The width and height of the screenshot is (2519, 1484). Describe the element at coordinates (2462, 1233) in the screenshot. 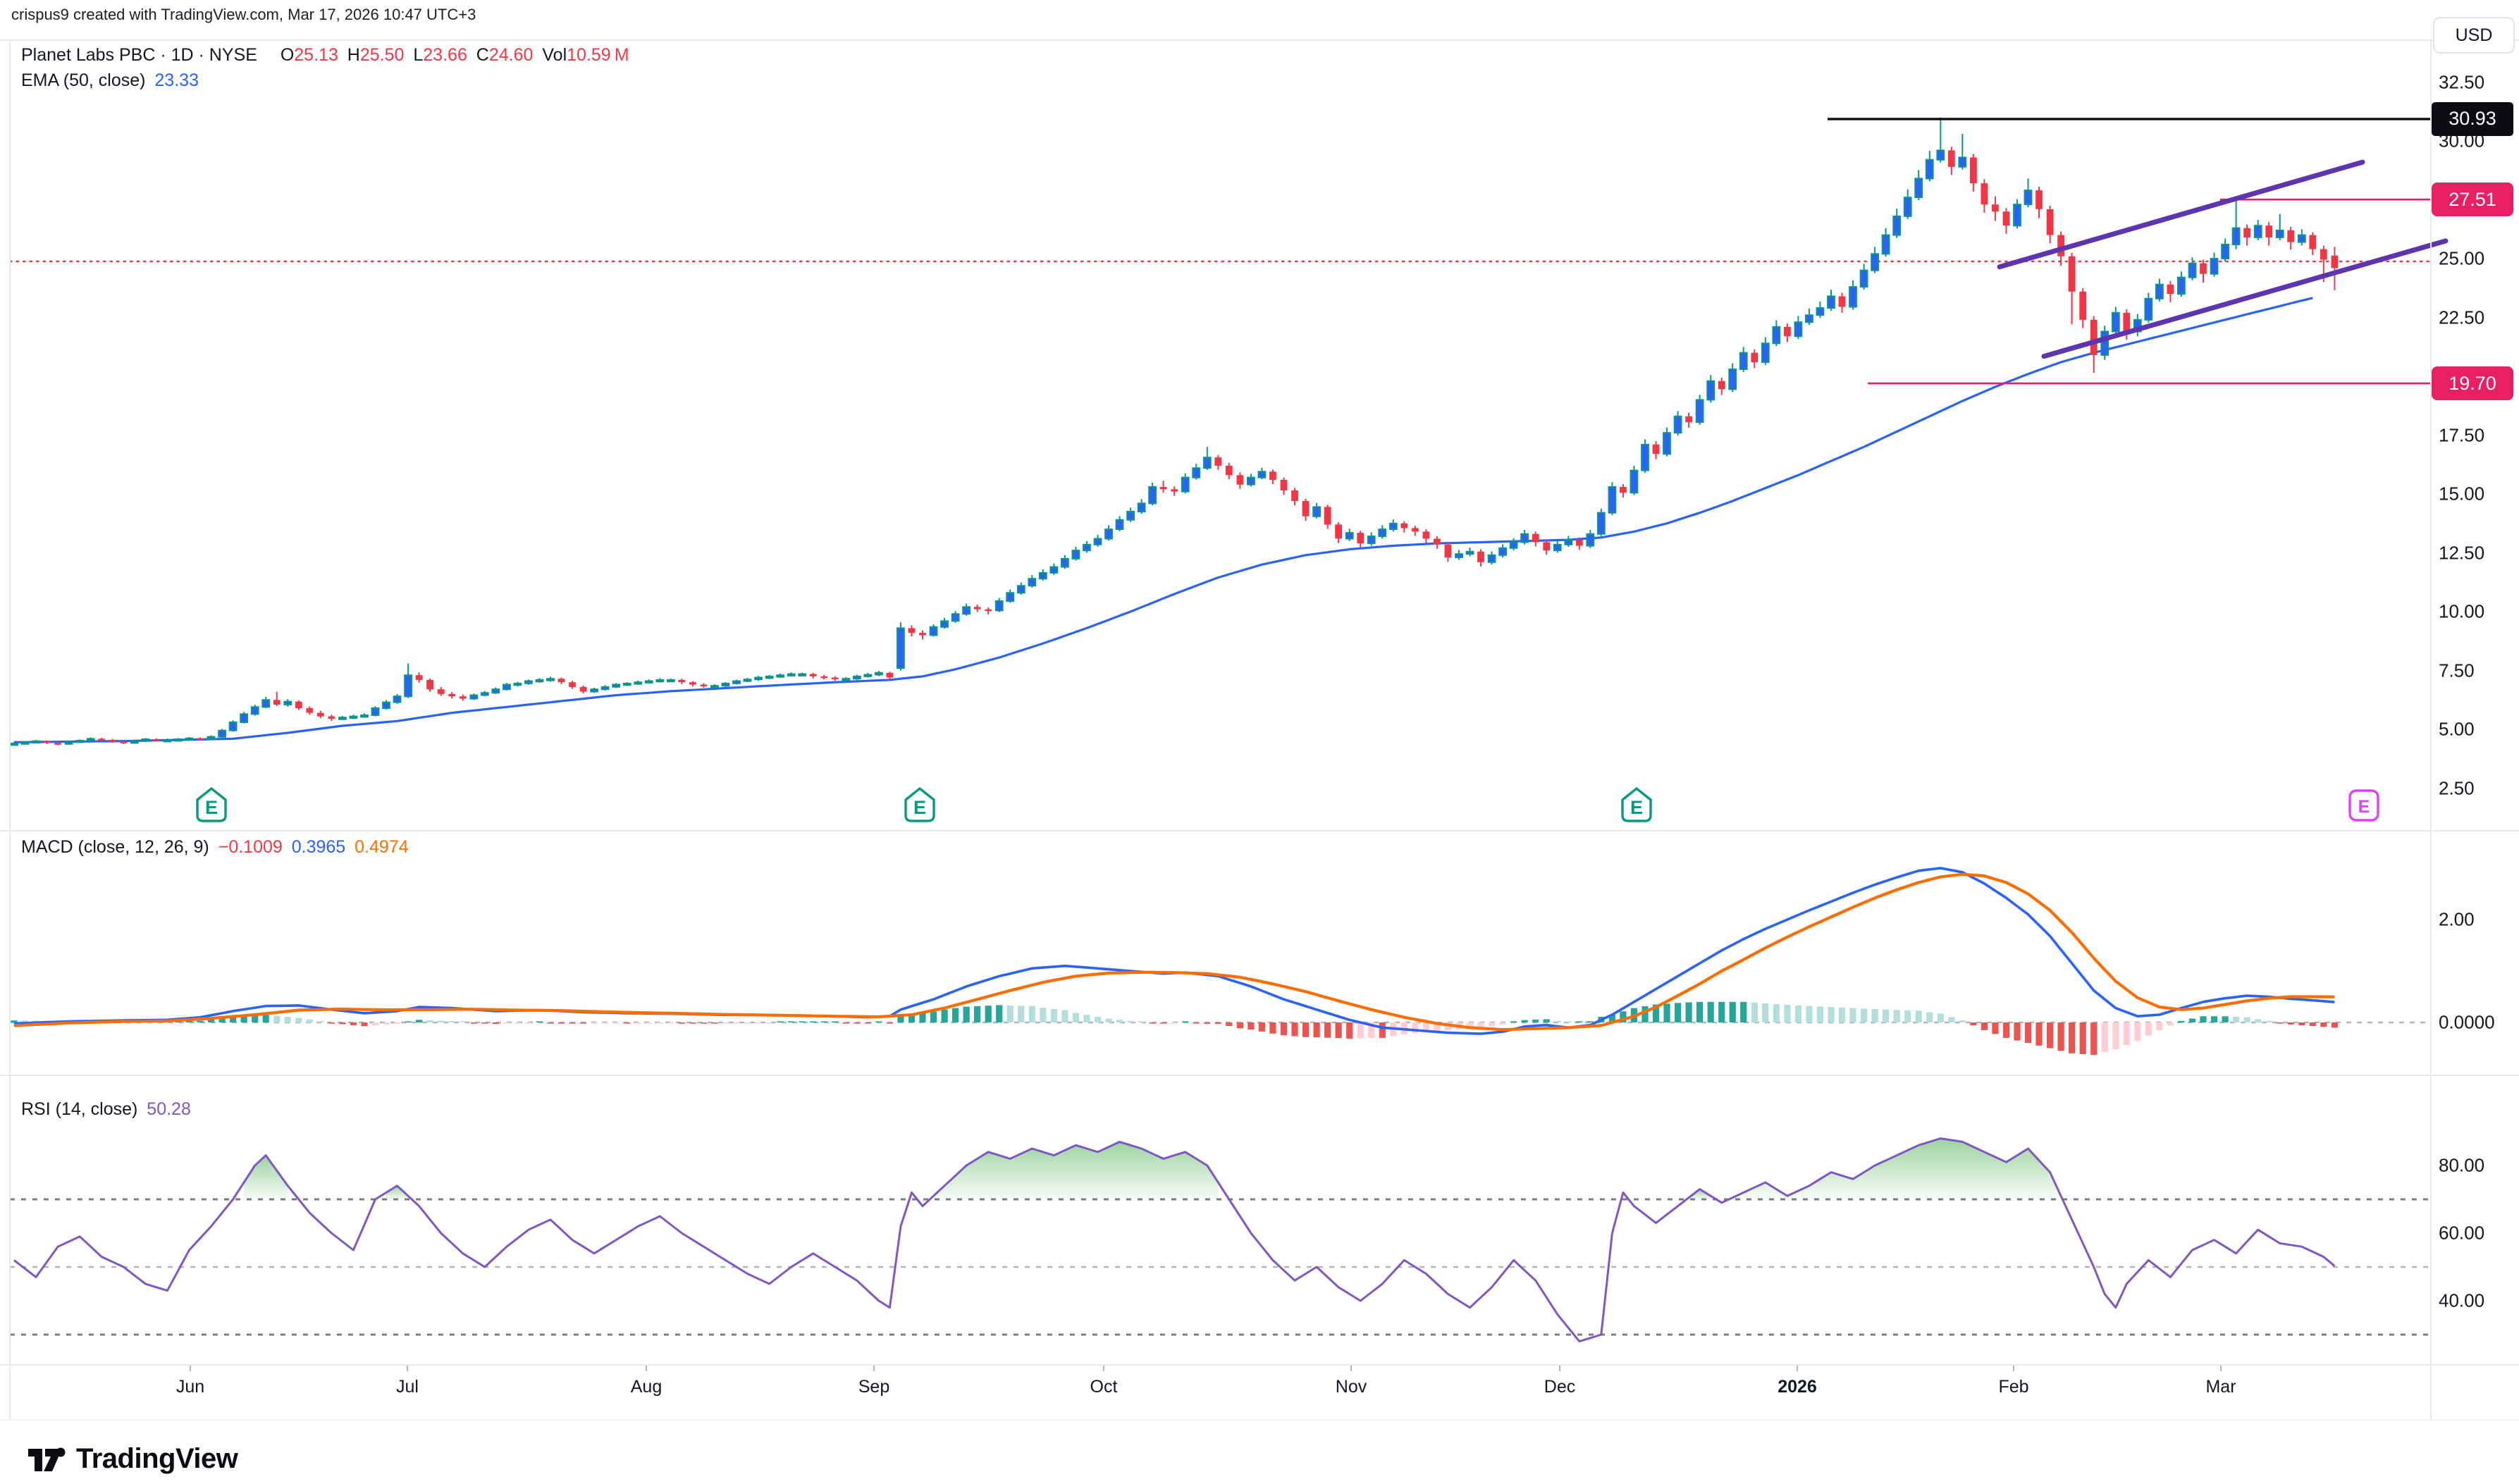

I see `rsi-tick-60.00: 60.00` at that location.